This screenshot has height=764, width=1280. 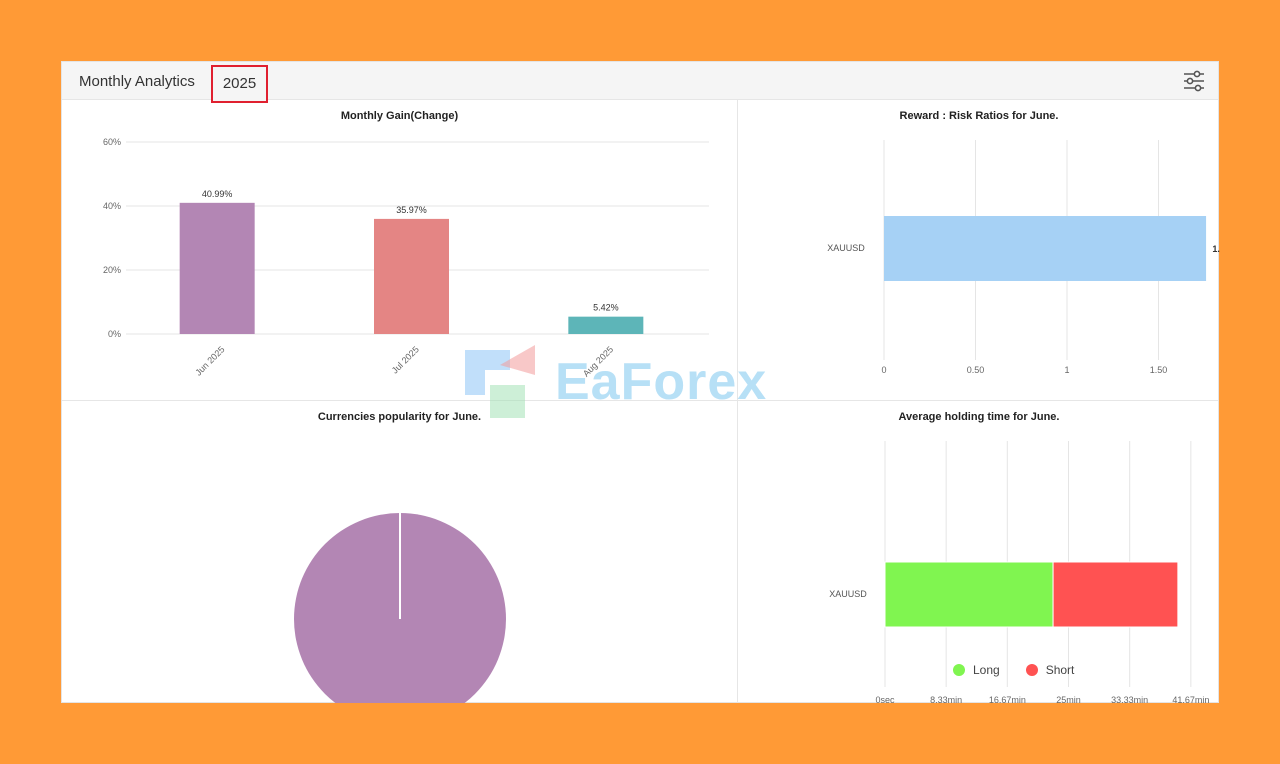 What do you see at coordinates (848, 594) in the screenshot?
I see `hold-category-label: XAUUSD` at bounding box center [848, 594].